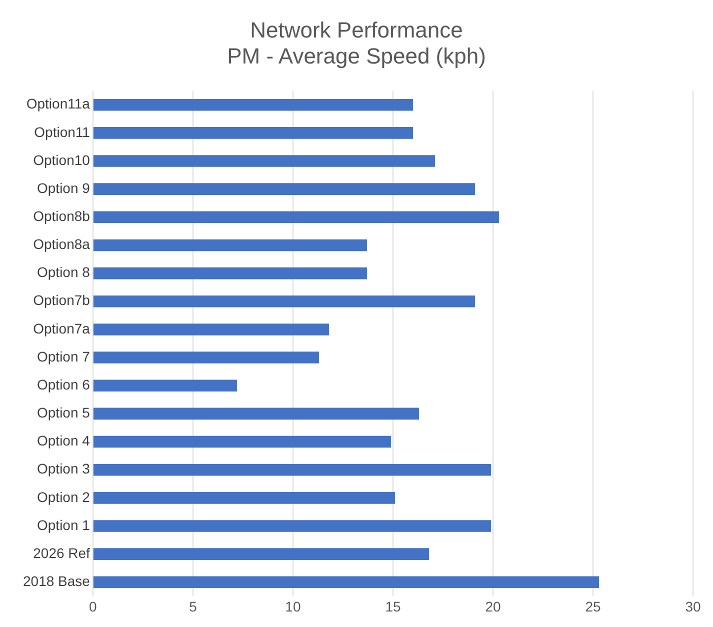 The width and height of the screenshot is (713, 627). I want to click on y-tick-label: Option 9, so click(63, 188).